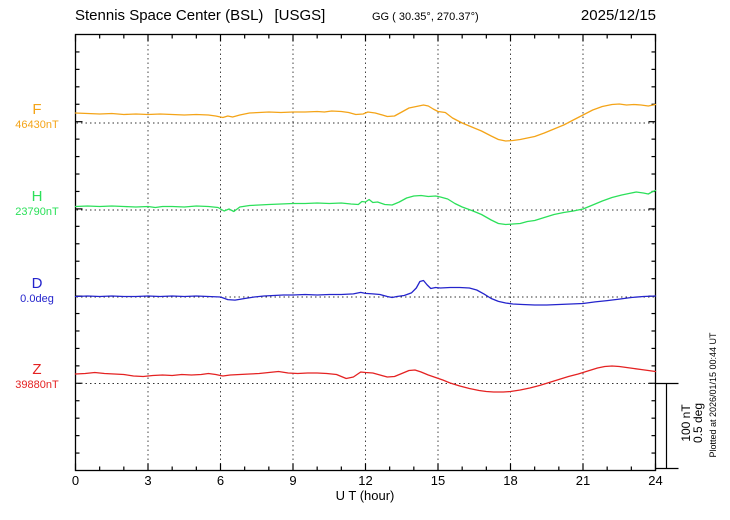  What do you see at coordinates (148, 480) in the screenshot?
I see `x-tick-label-3: 3` at bounding box center [148, 480].